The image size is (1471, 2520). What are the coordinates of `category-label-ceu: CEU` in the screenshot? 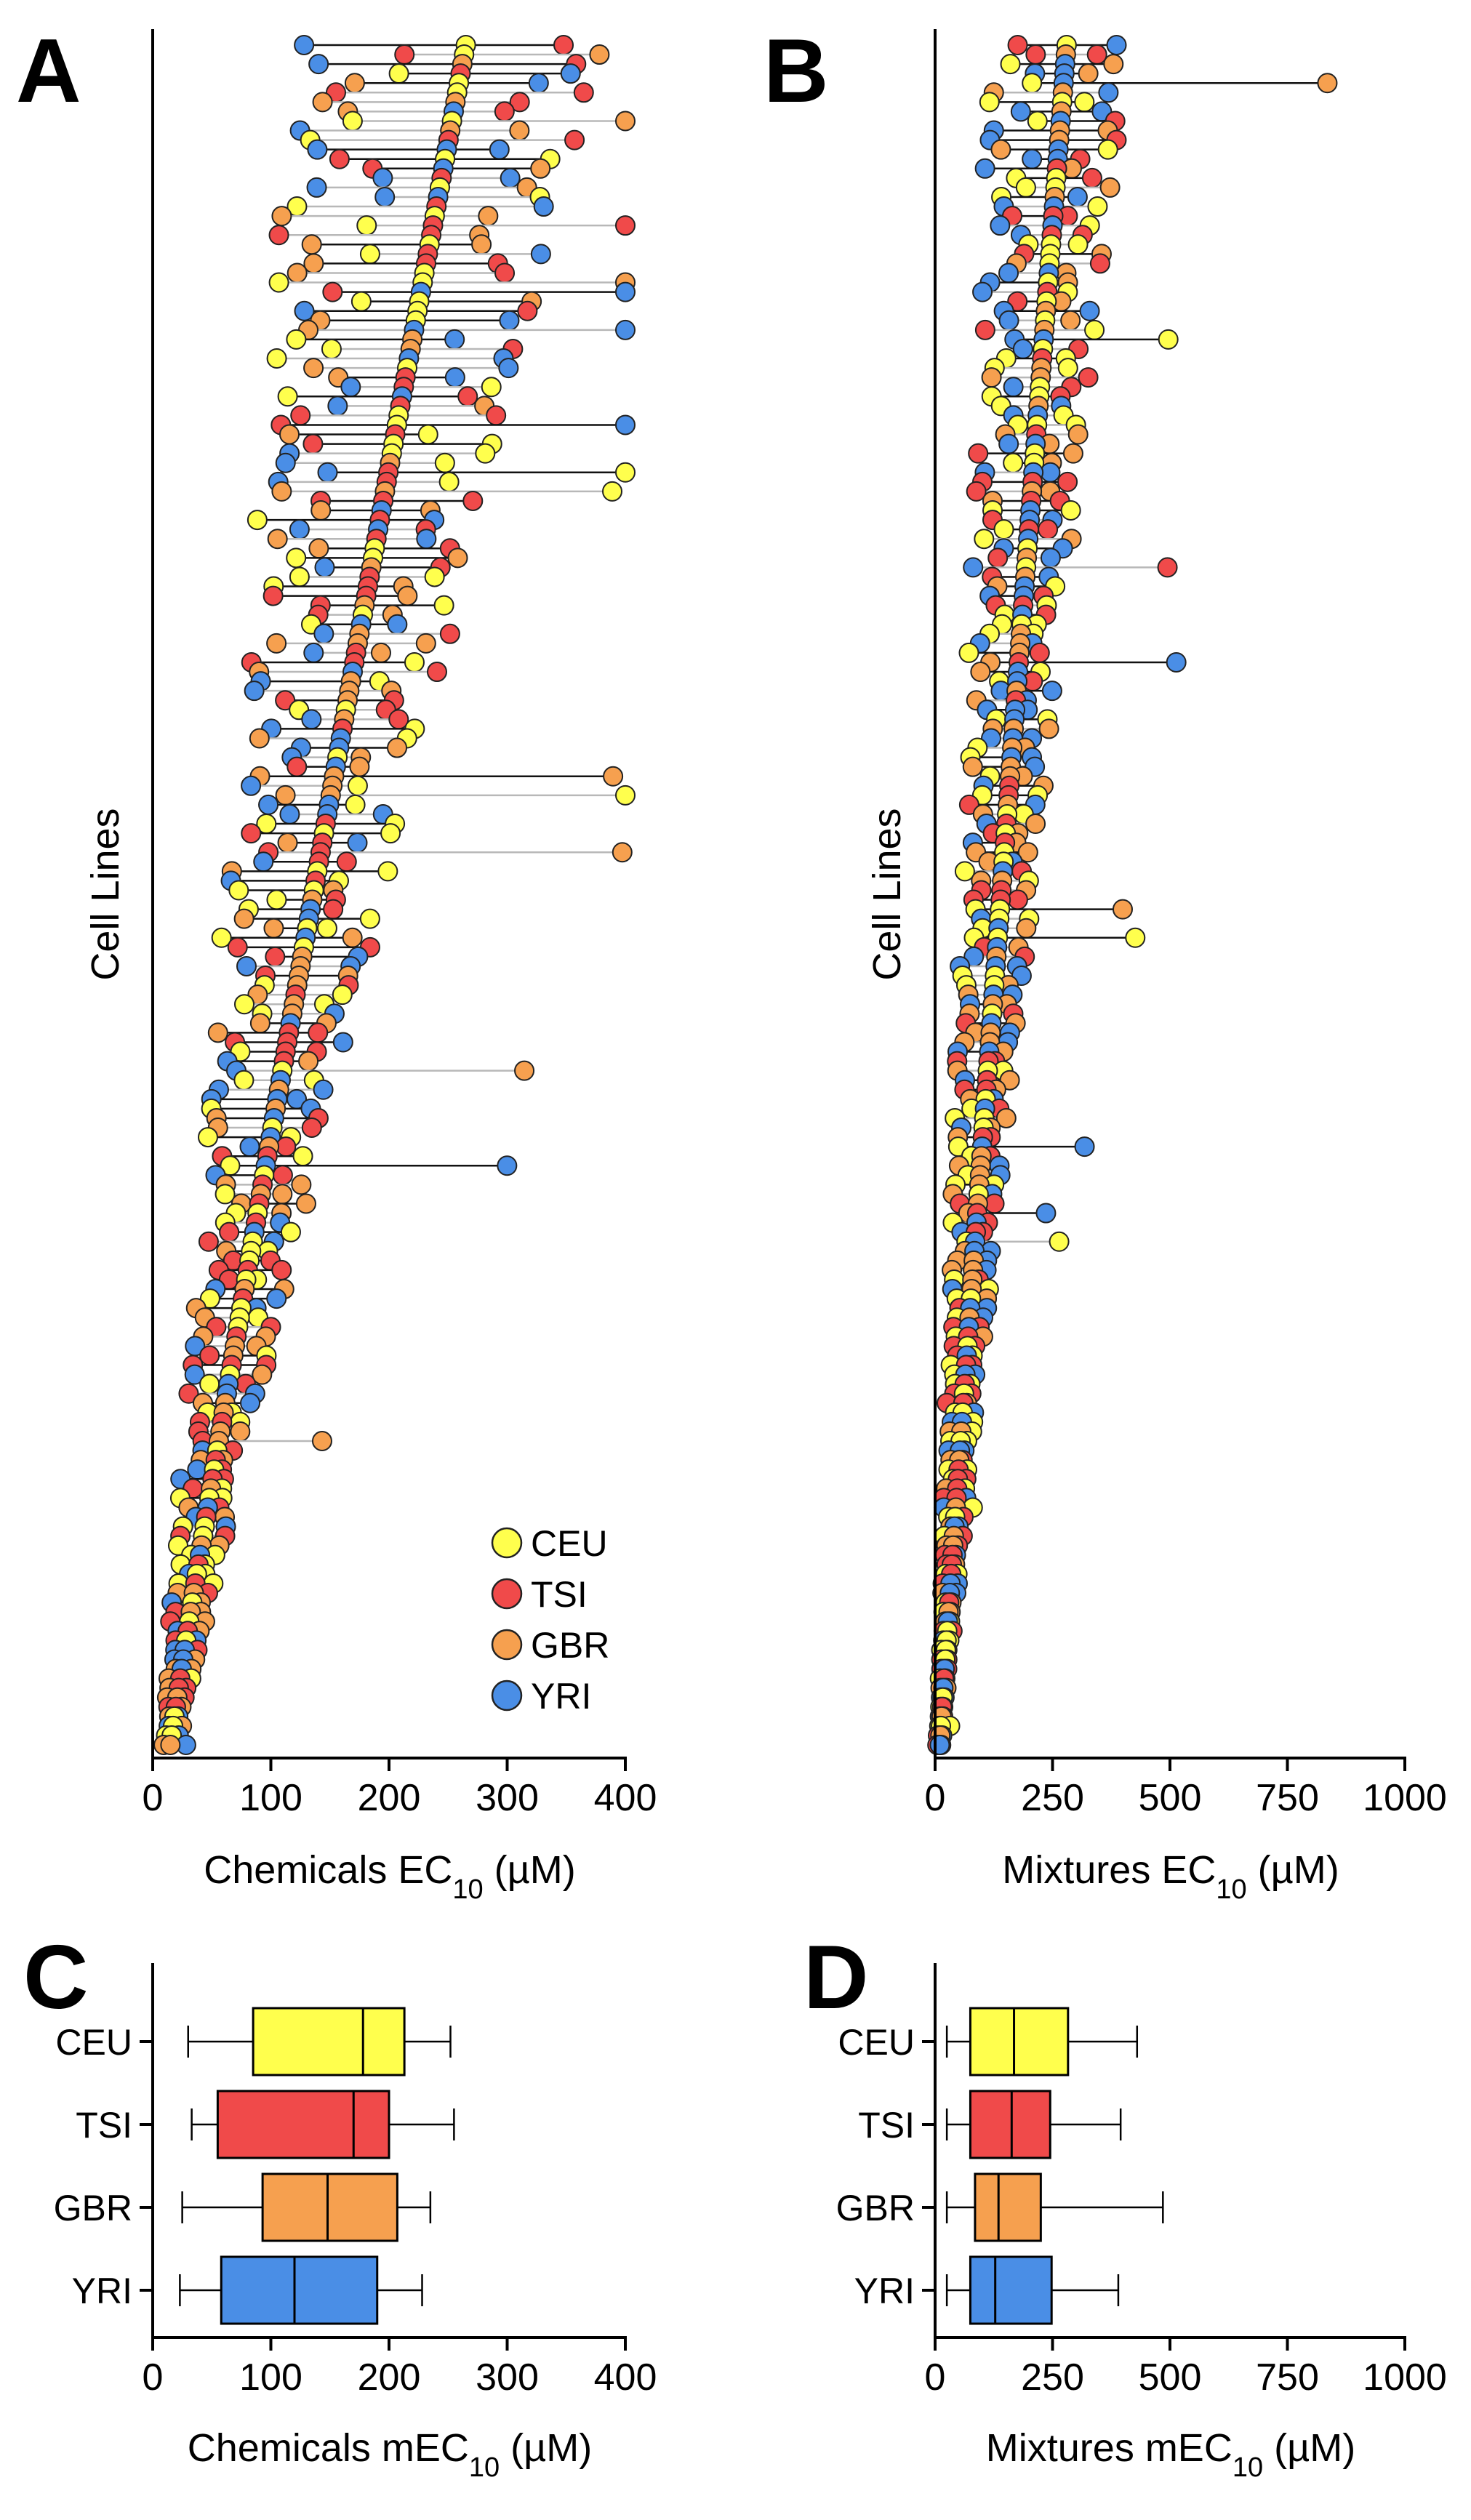 It's located at (876, 2042).